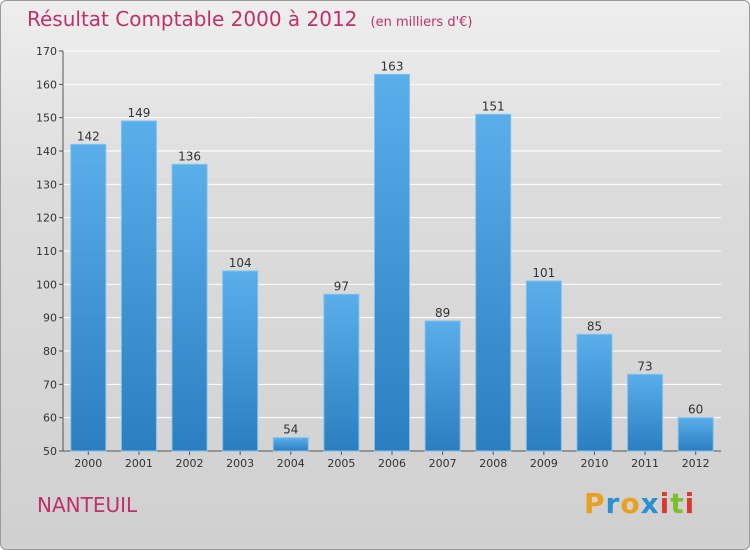 This screenshot has height=550, width=750. I want to click on bar-2004, so click(290, 444).